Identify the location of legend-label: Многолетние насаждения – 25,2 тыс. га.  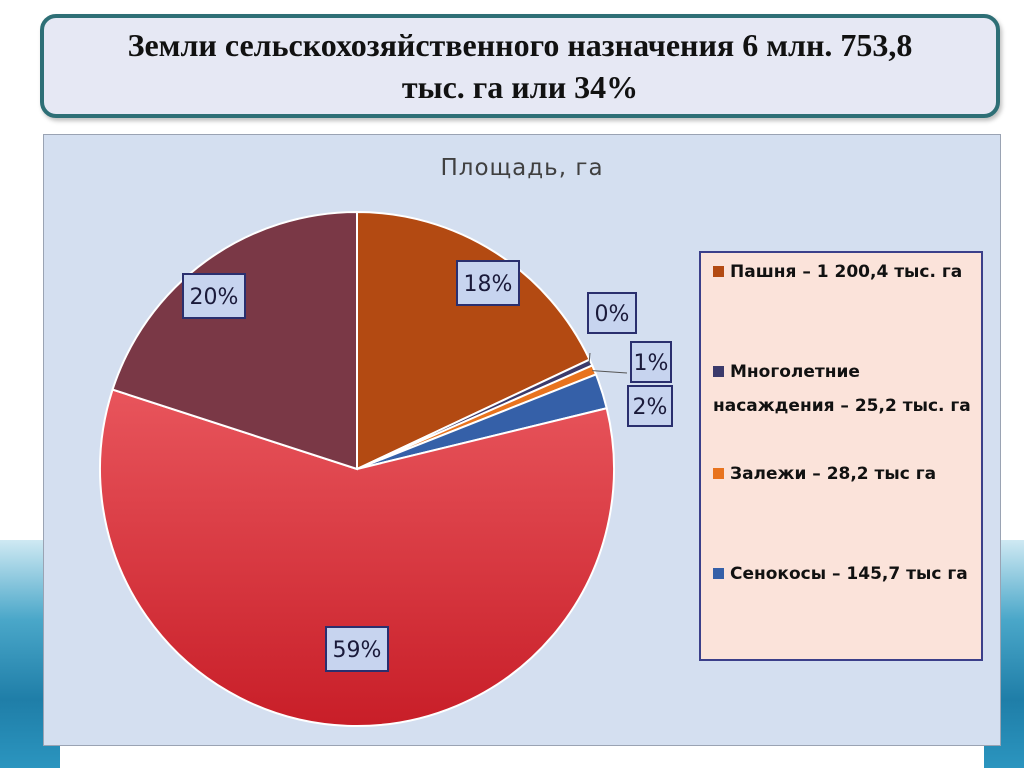
(842, 389).